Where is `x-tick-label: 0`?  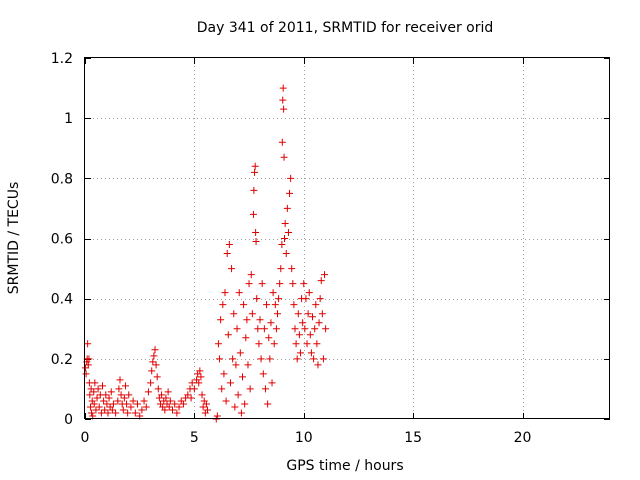 x-tick-label: 0 is located at coordinates (85, 438).